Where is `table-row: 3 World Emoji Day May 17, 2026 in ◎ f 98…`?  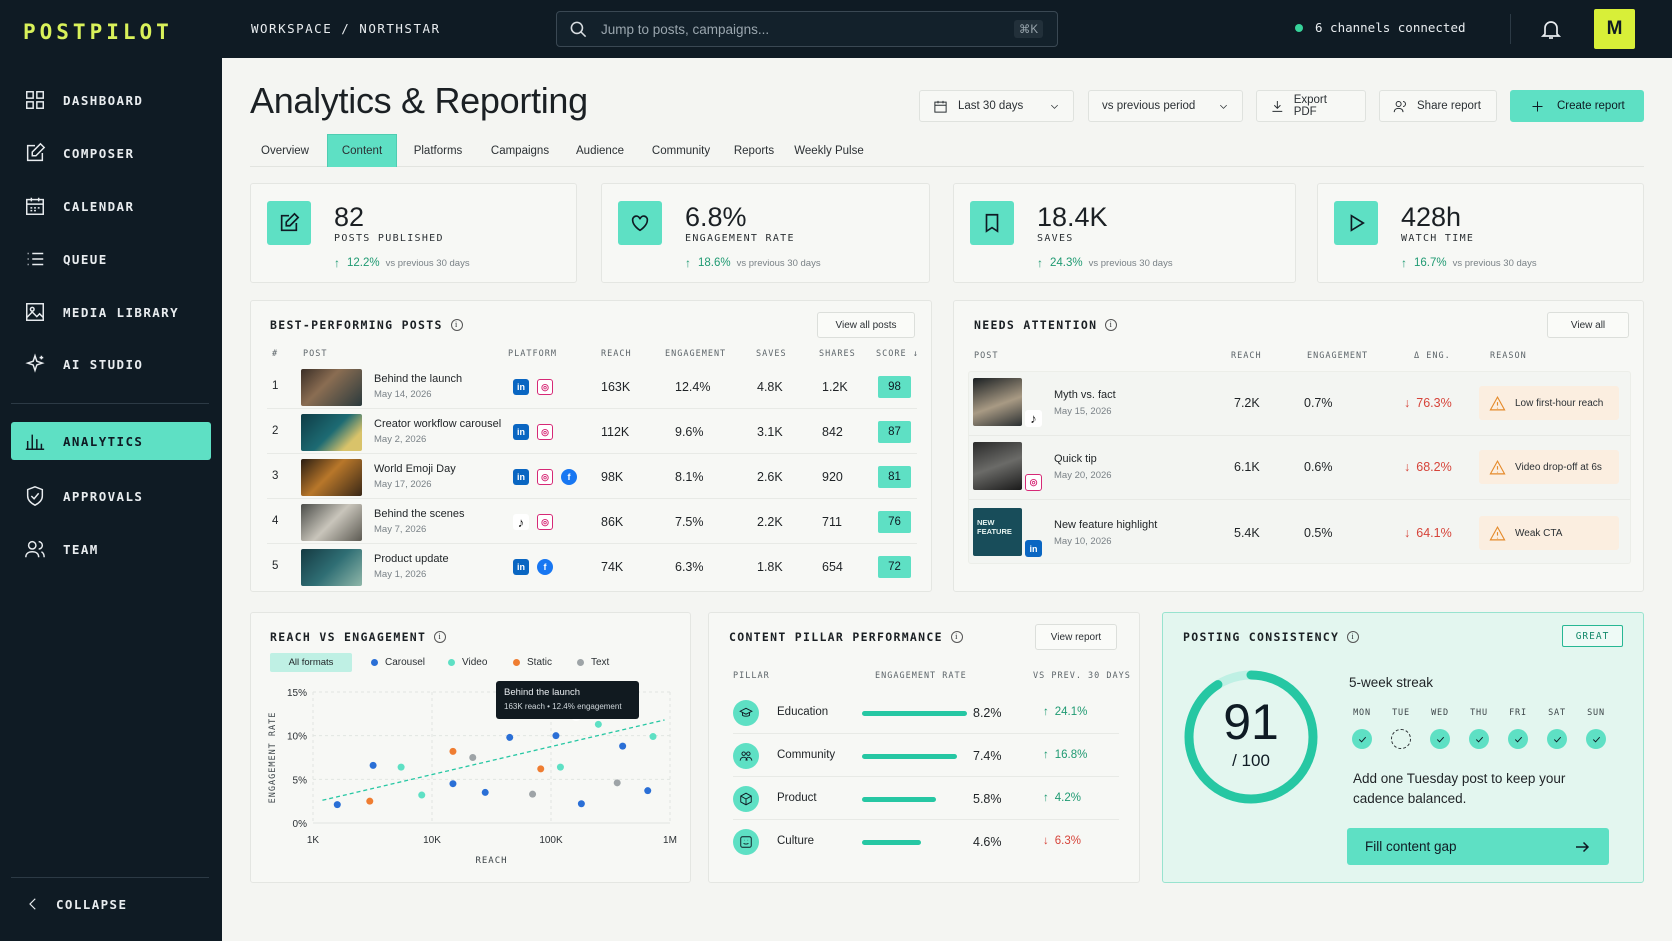
table-row: 3 World Emoji Day May 17, 2026 in ◎ f 98… is located at coordinates (592, 477).